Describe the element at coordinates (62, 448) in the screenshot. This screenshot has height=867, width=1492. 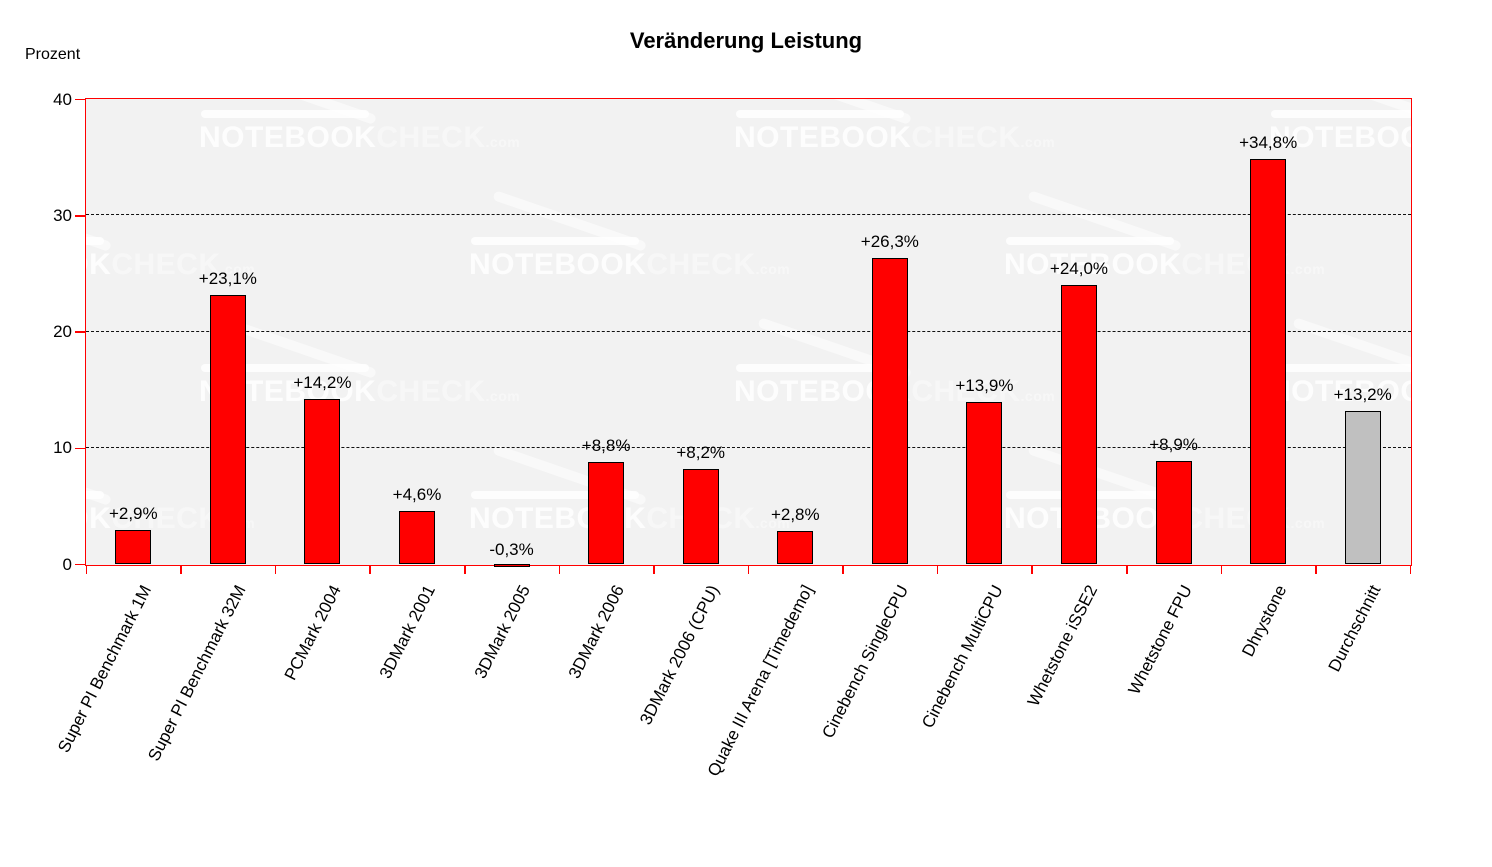
I see `y-tick-label-10: 10` at that location.